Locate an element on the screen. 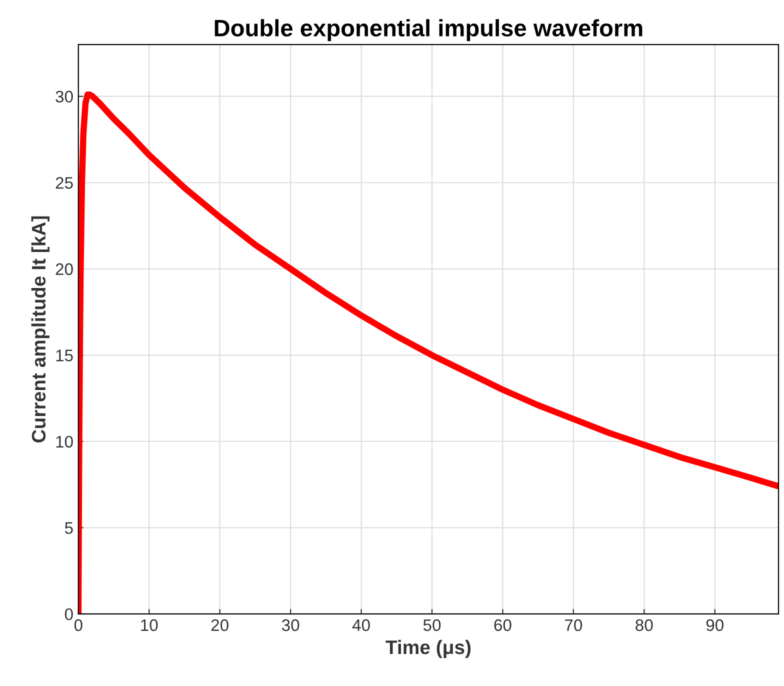 Image resolution: width=784 pixels, height=686 pixels. y-axis-title: Current amplitude It [kA] is located at coordinates (40, 329).